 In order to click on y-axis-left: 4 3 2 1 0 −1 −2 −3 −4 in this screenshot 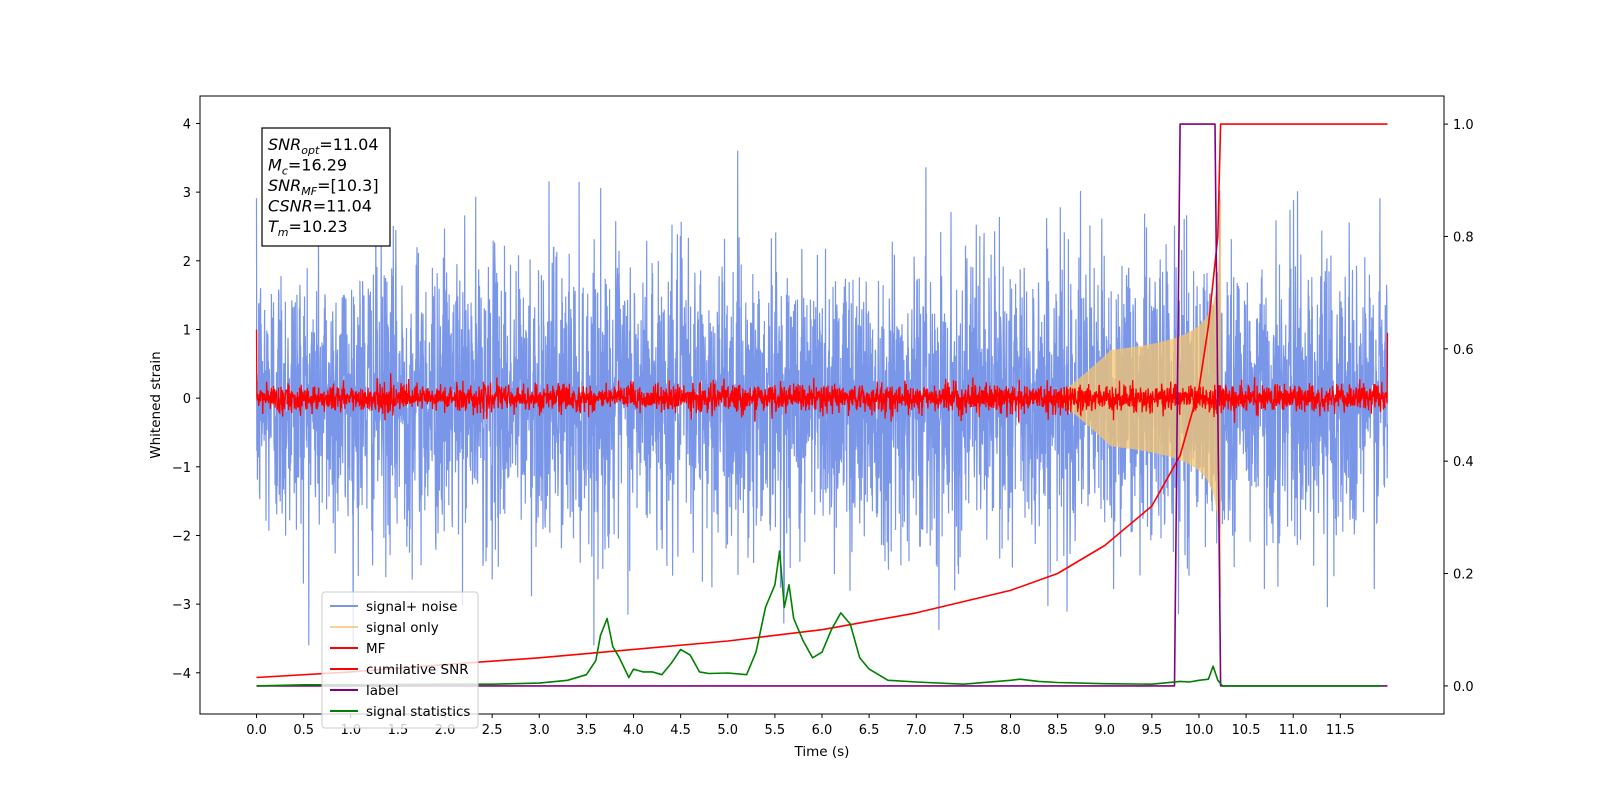, I will do `click(186, 399)`.